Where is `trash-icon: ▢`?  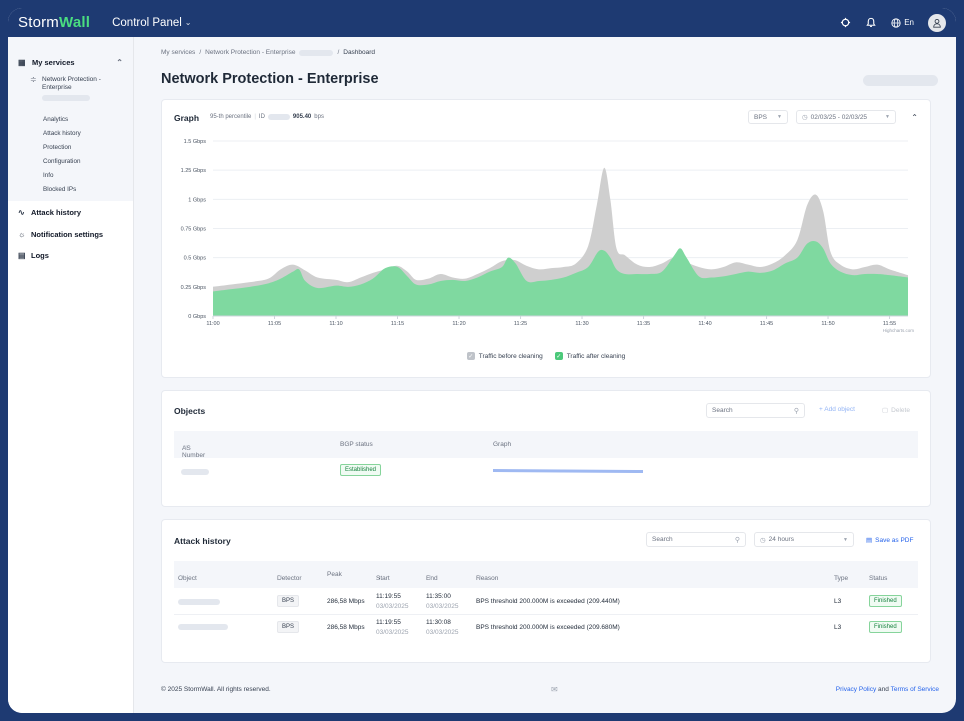 trash-icon: ▢ is located at coordinates (885, 410).